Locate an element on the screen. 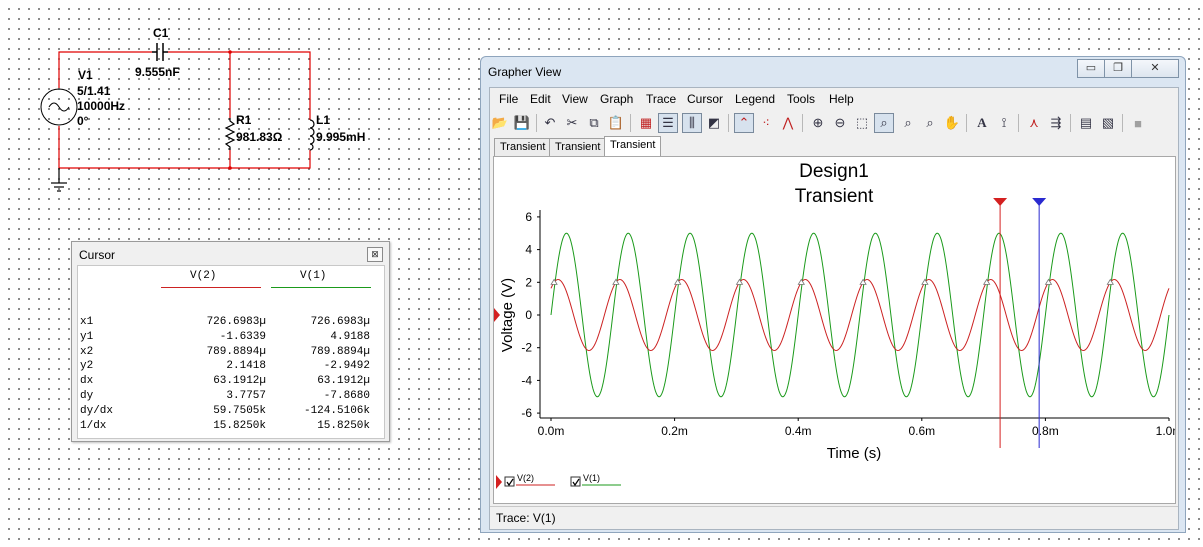 The image size is (1203, 547). undo-icon: ↶ is located at coordinates (550, 122).